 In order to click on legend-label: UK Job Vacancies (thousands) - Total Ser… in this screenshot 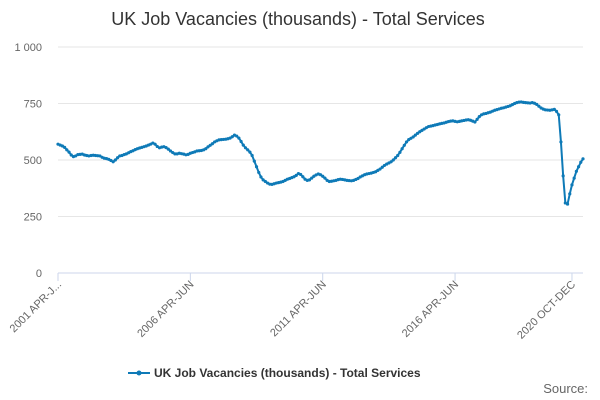, I will do `click(287, 373)`.